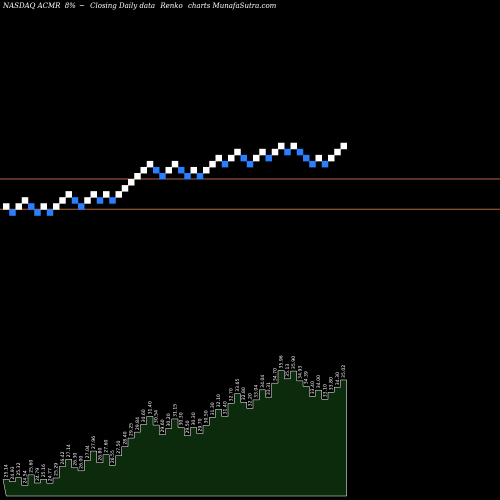 This screenshot has height=500, width=500. What do you see at coordinates (38, 474) in the screenshot?
I see `value-label: 24.79` at bounding box center [38, 474].